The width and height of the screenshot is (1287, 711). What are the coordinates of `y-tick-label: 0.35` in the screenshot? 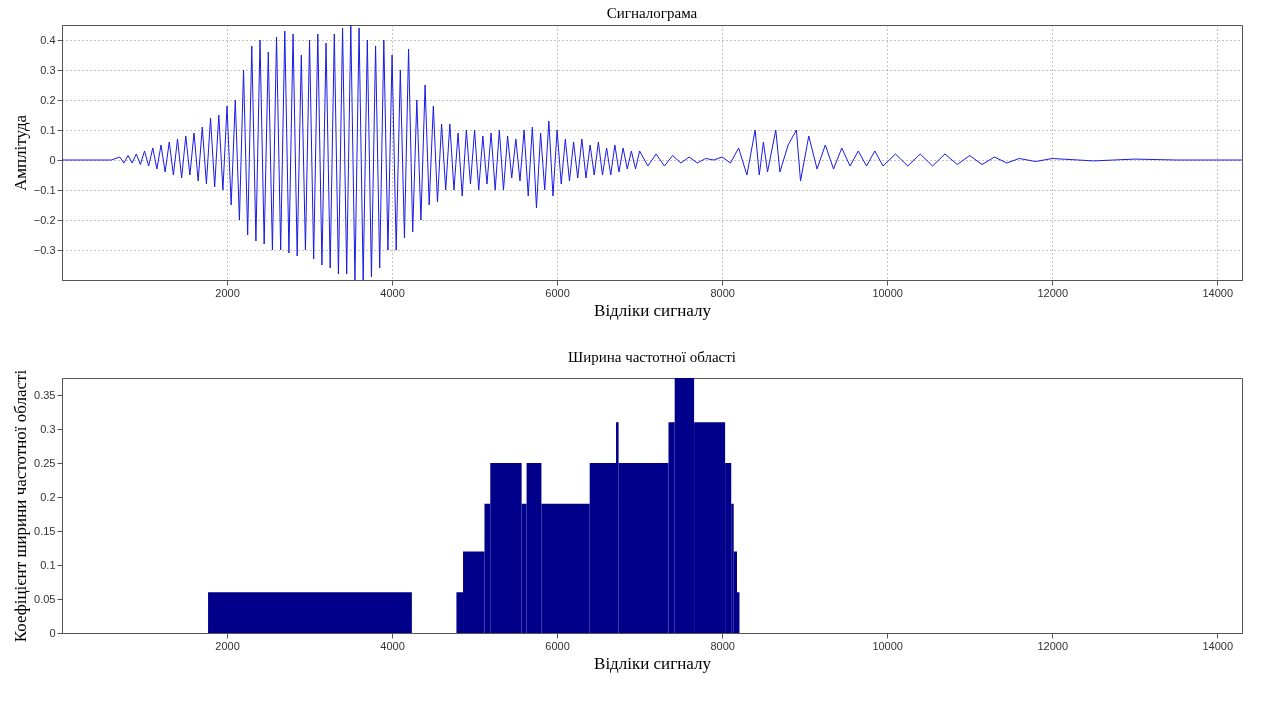 It's located at (45, 394).